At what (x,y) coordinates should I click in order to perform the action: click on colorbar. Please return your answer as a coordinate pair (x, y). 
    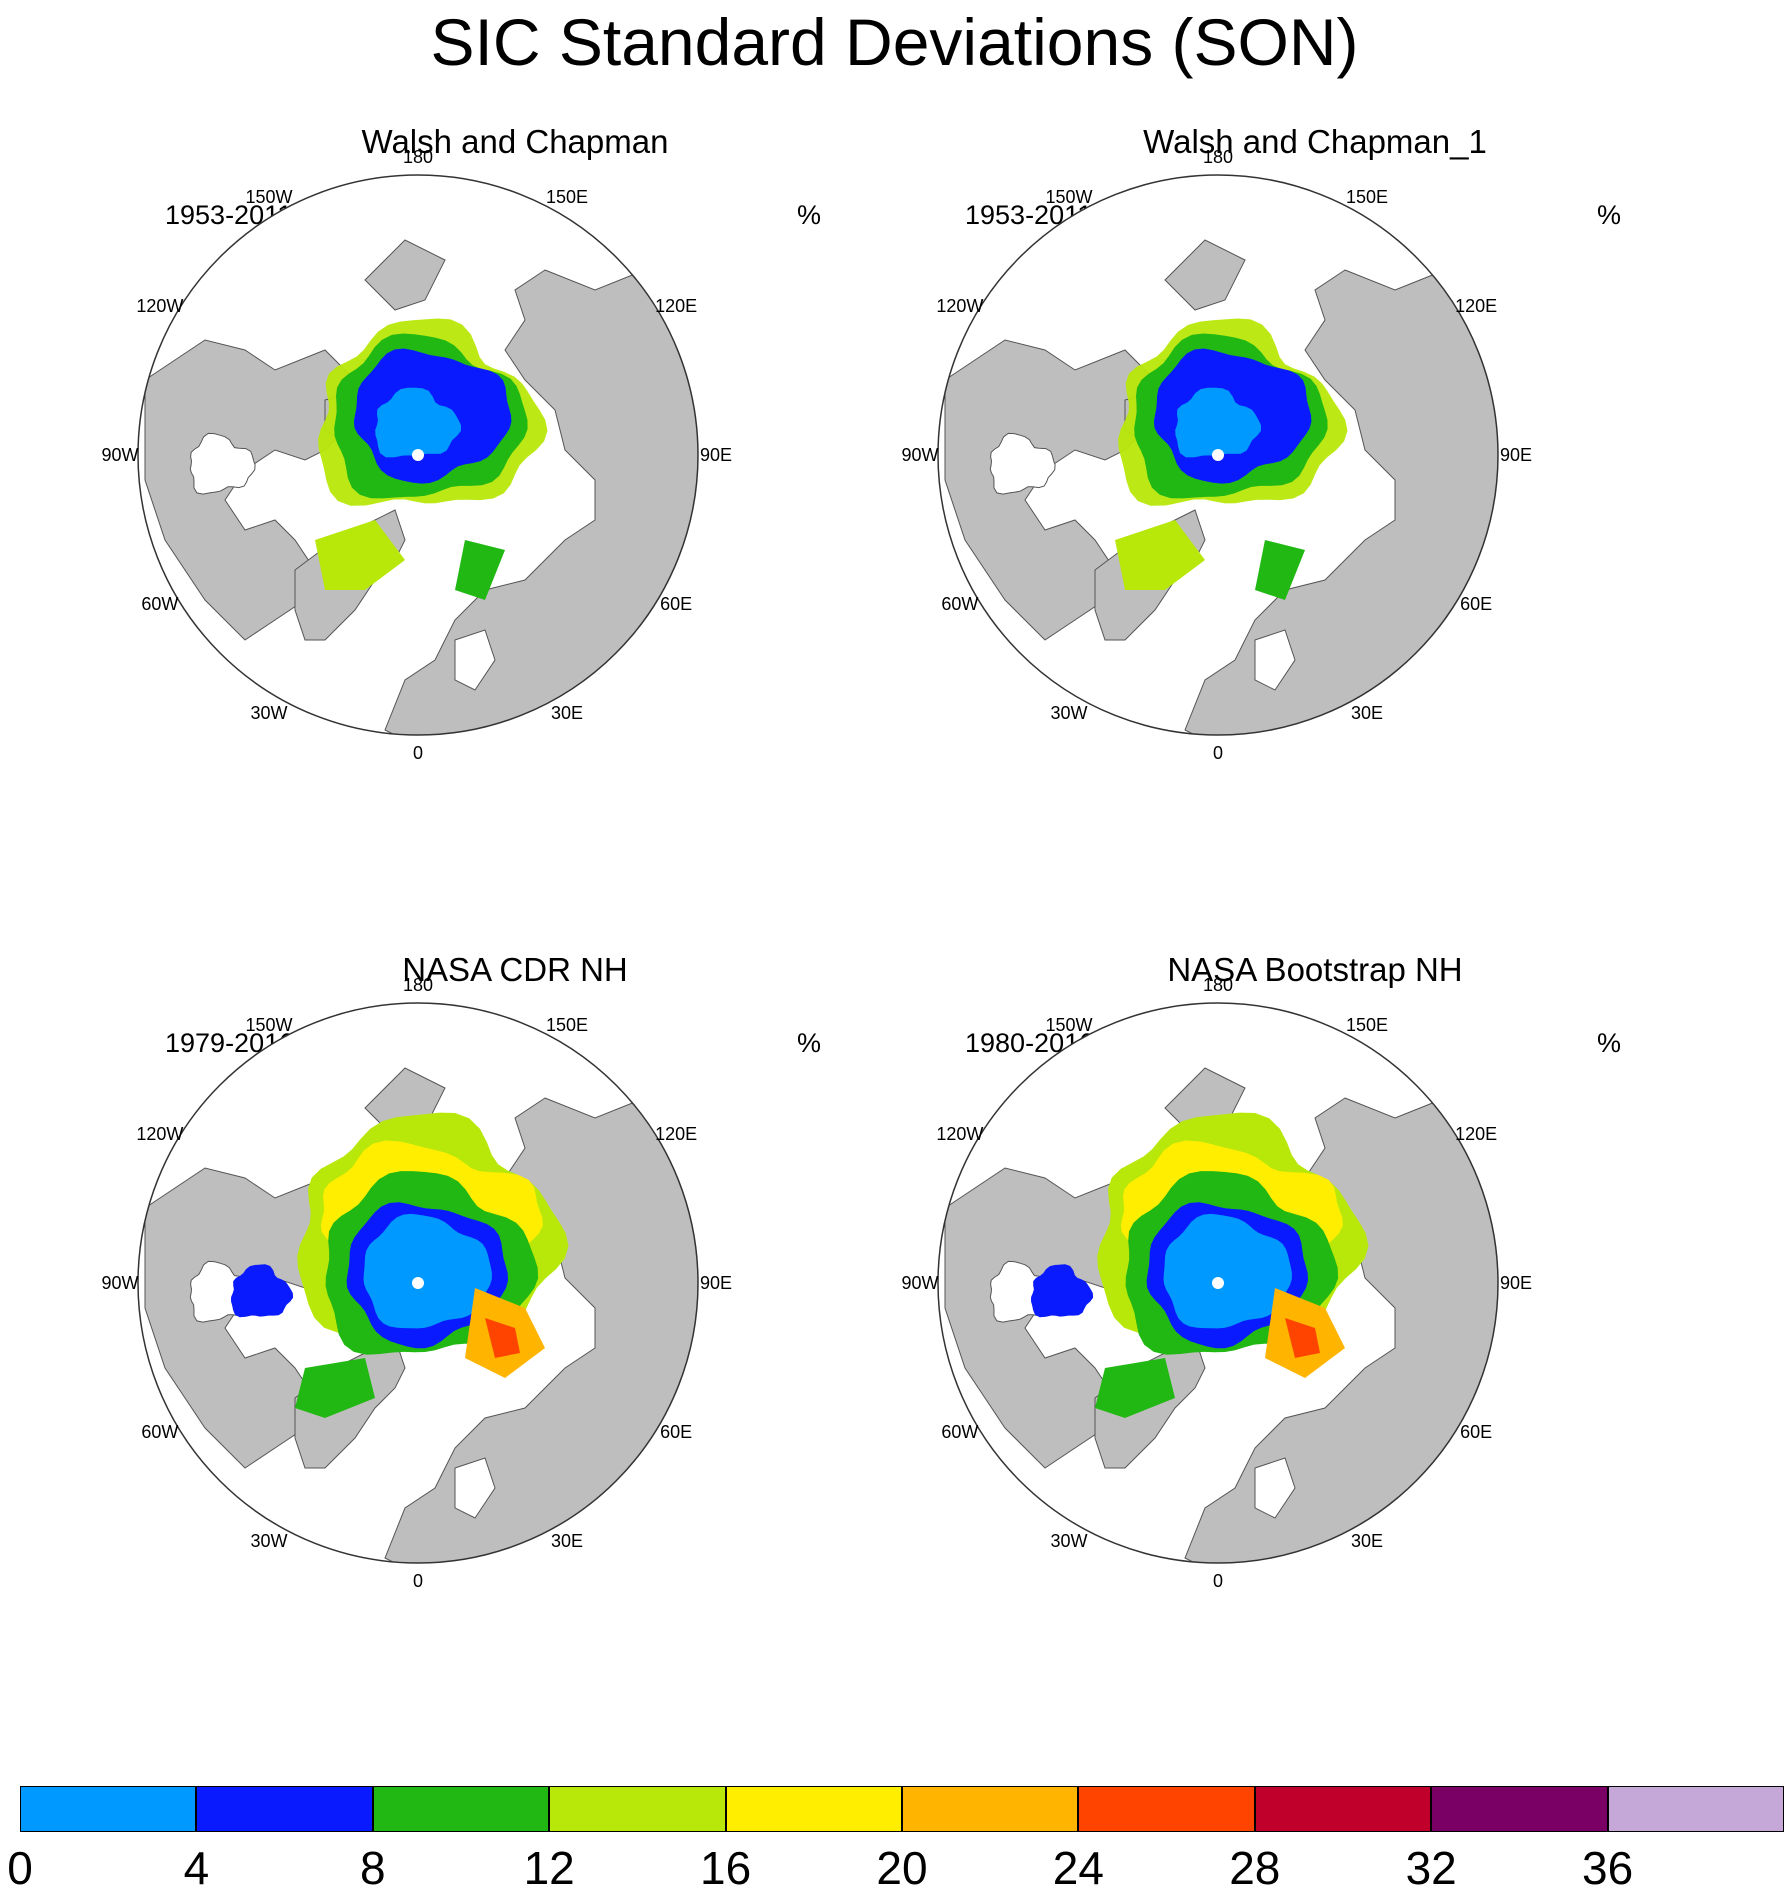
    Looking at the image, I should click on (902, 1810).